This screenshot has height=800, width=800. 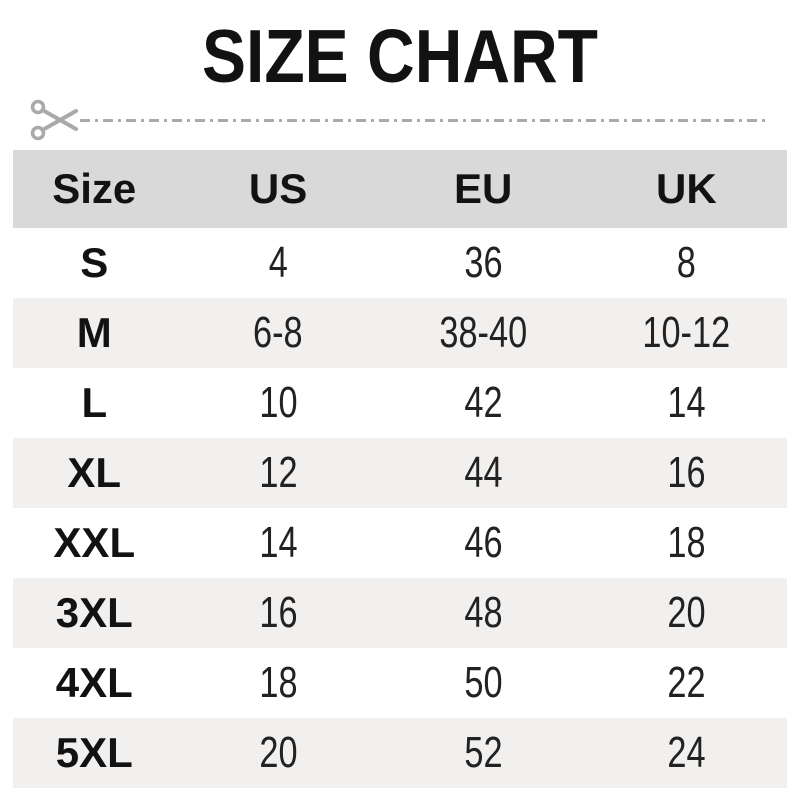 I want to click on eu-value: 50, so click(x=483, y=682).